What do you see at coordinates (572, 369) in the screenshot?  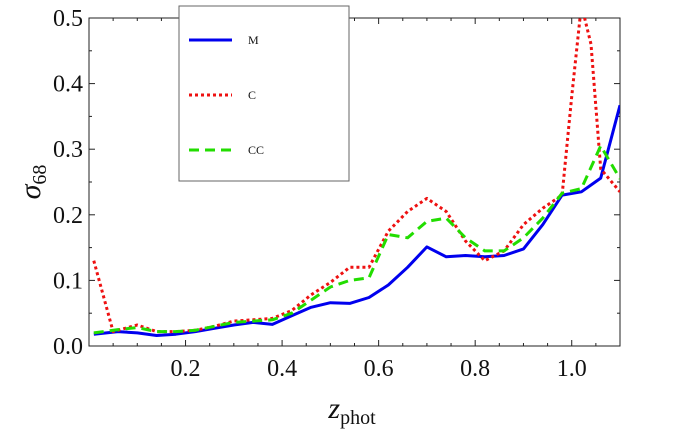 I see `x-tick-label: 1.0` at bounding box center [572, 369].